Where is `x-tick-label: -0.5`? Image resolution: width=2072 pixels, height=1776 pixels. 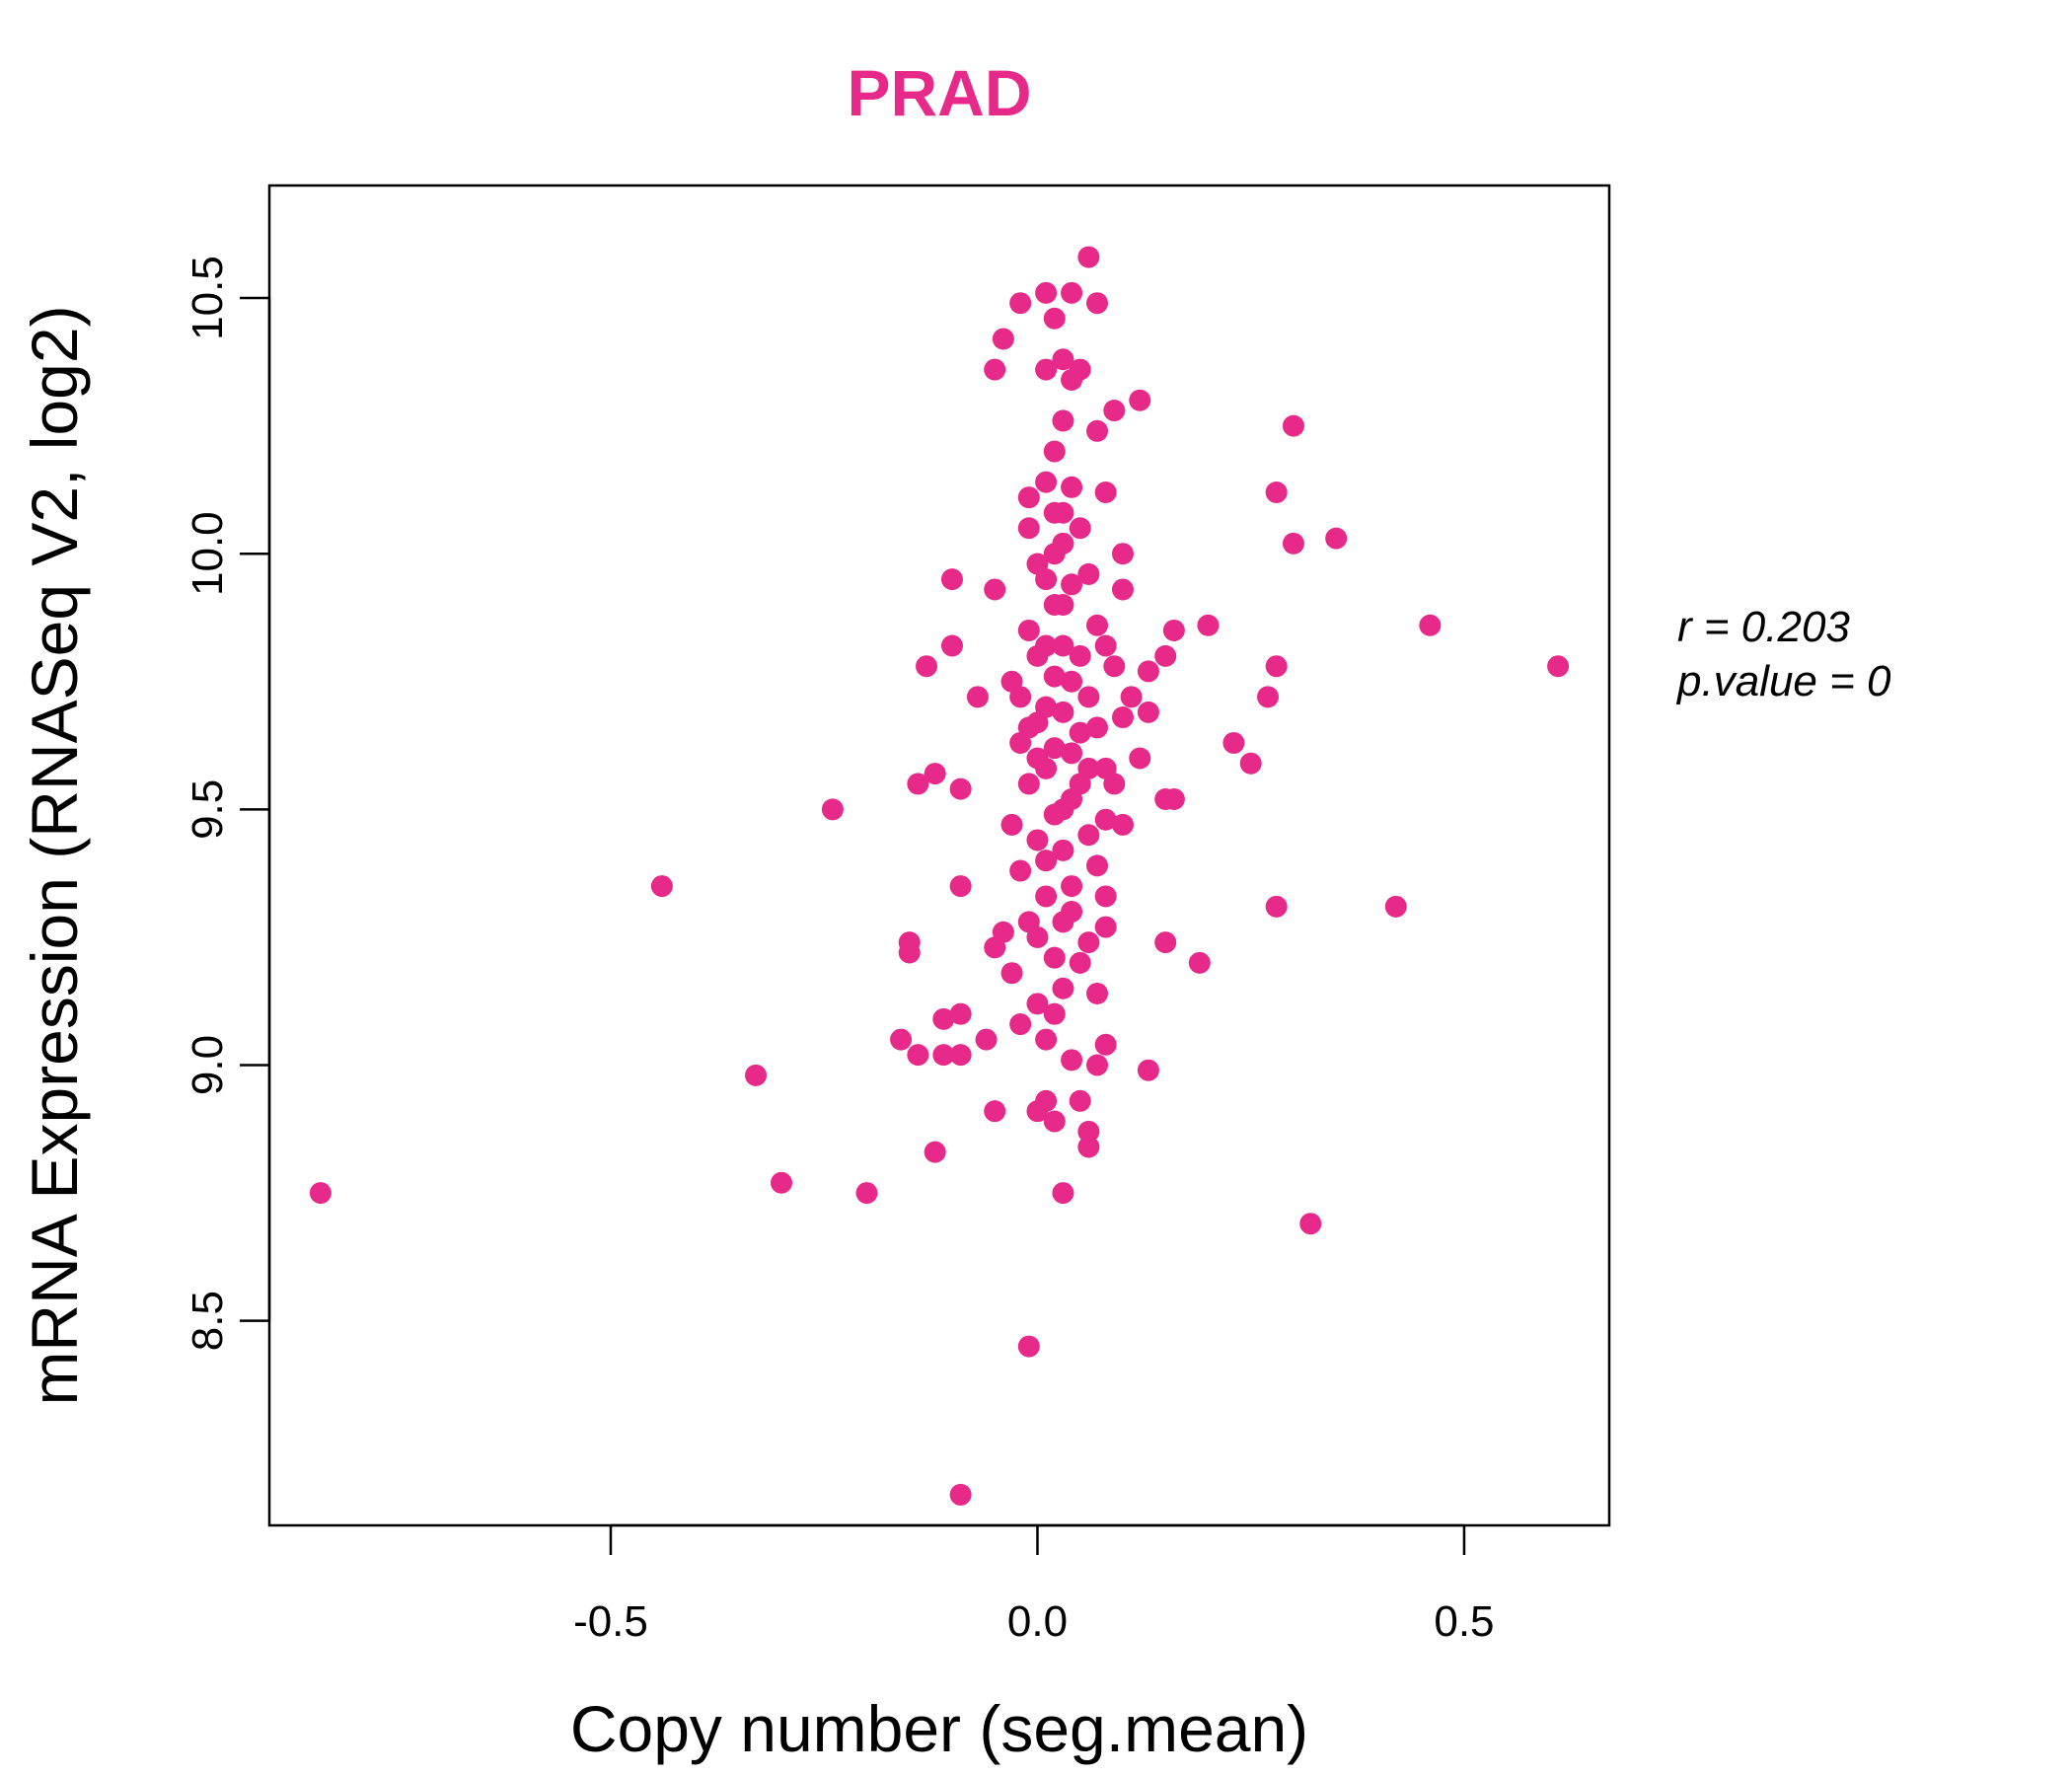 x-tick-label: -0.5 is located at coordinates (610, 1622).